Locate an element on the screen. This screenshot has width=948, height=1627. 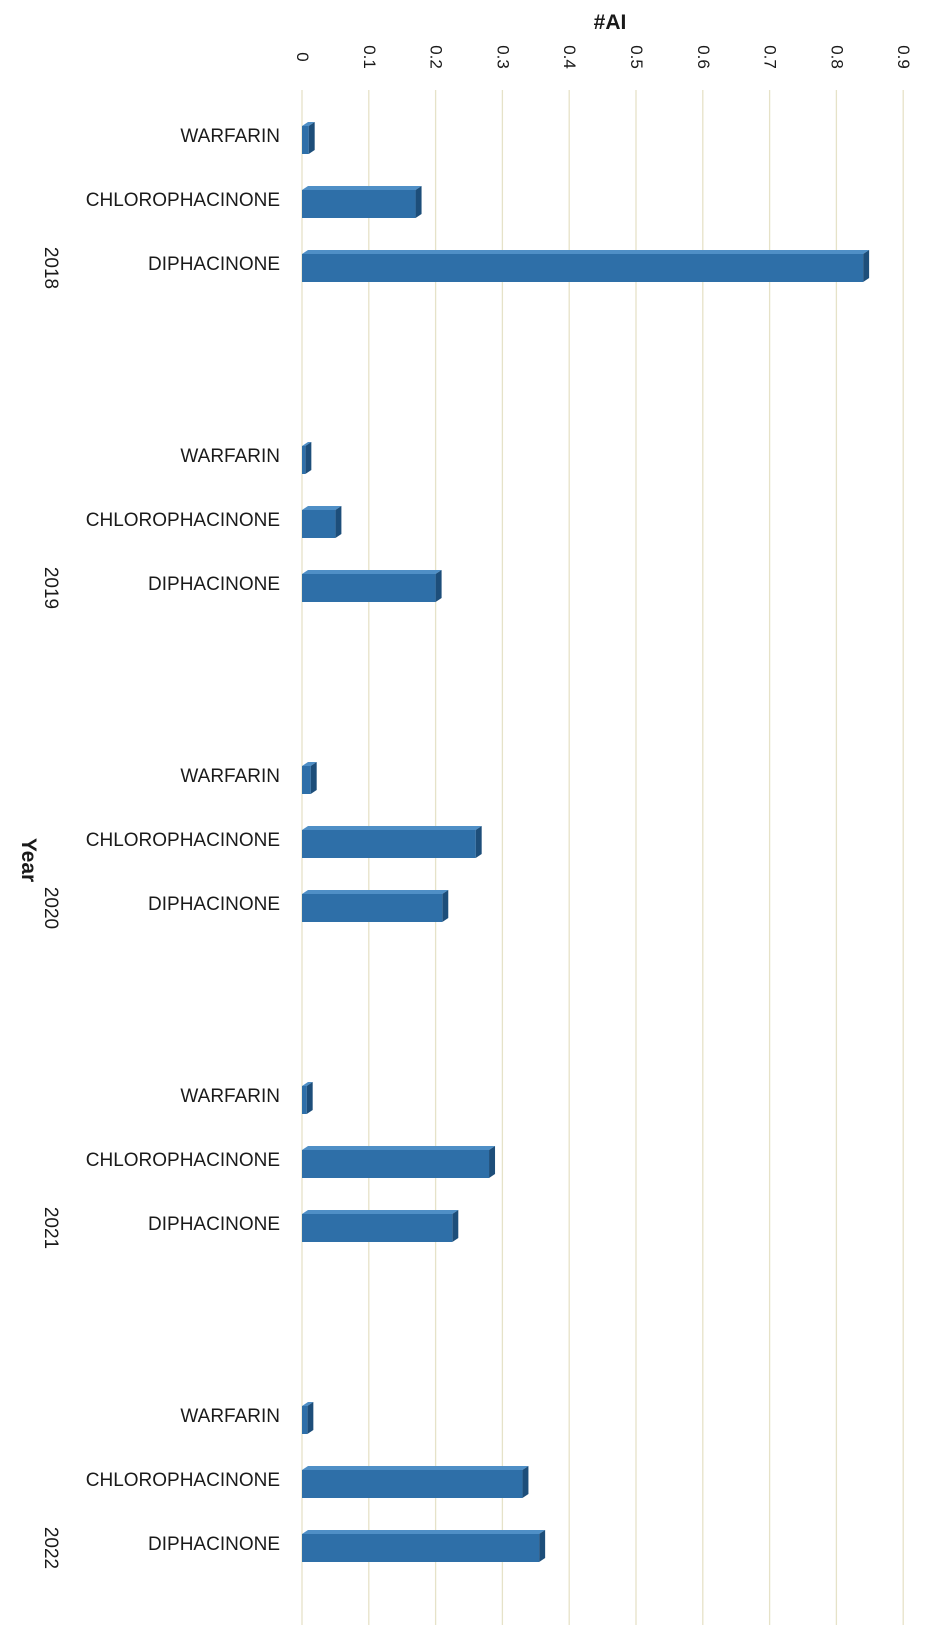
year-label: 2020 is located at coordinates (50, 908).